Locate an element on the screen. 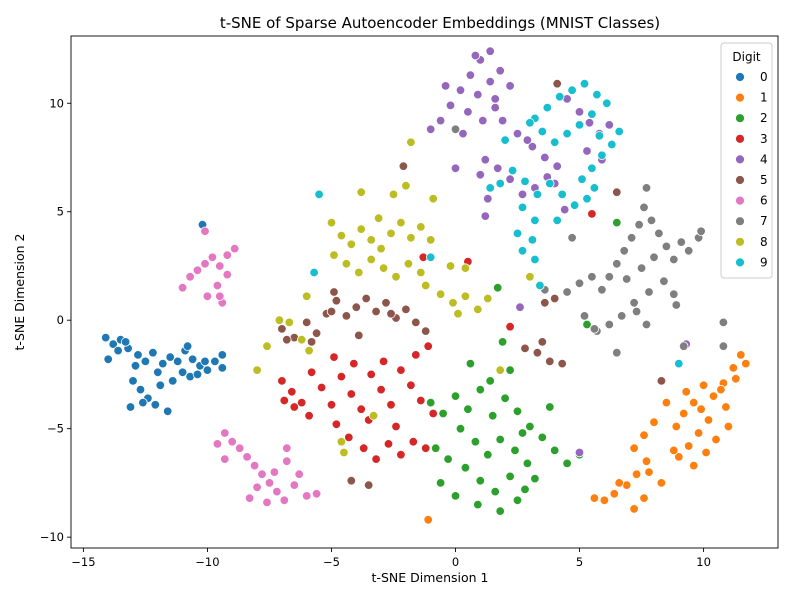 Image resolution: width=800 pixels, height=600 pixels. x-tick-label: −10 is located at coordinates (207, 562).